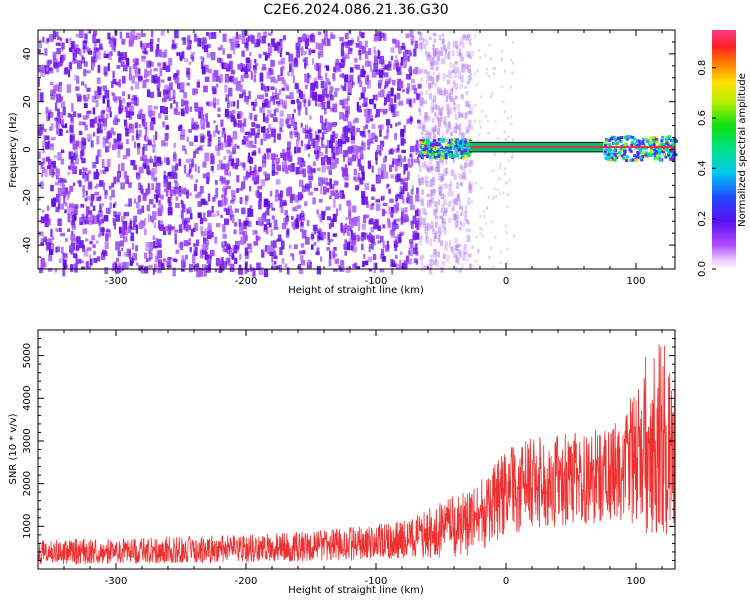  What do you see at coordinates (724, 149) in the screenshot?
I see `colorbar-gradient` at bounding box center [724, 149].